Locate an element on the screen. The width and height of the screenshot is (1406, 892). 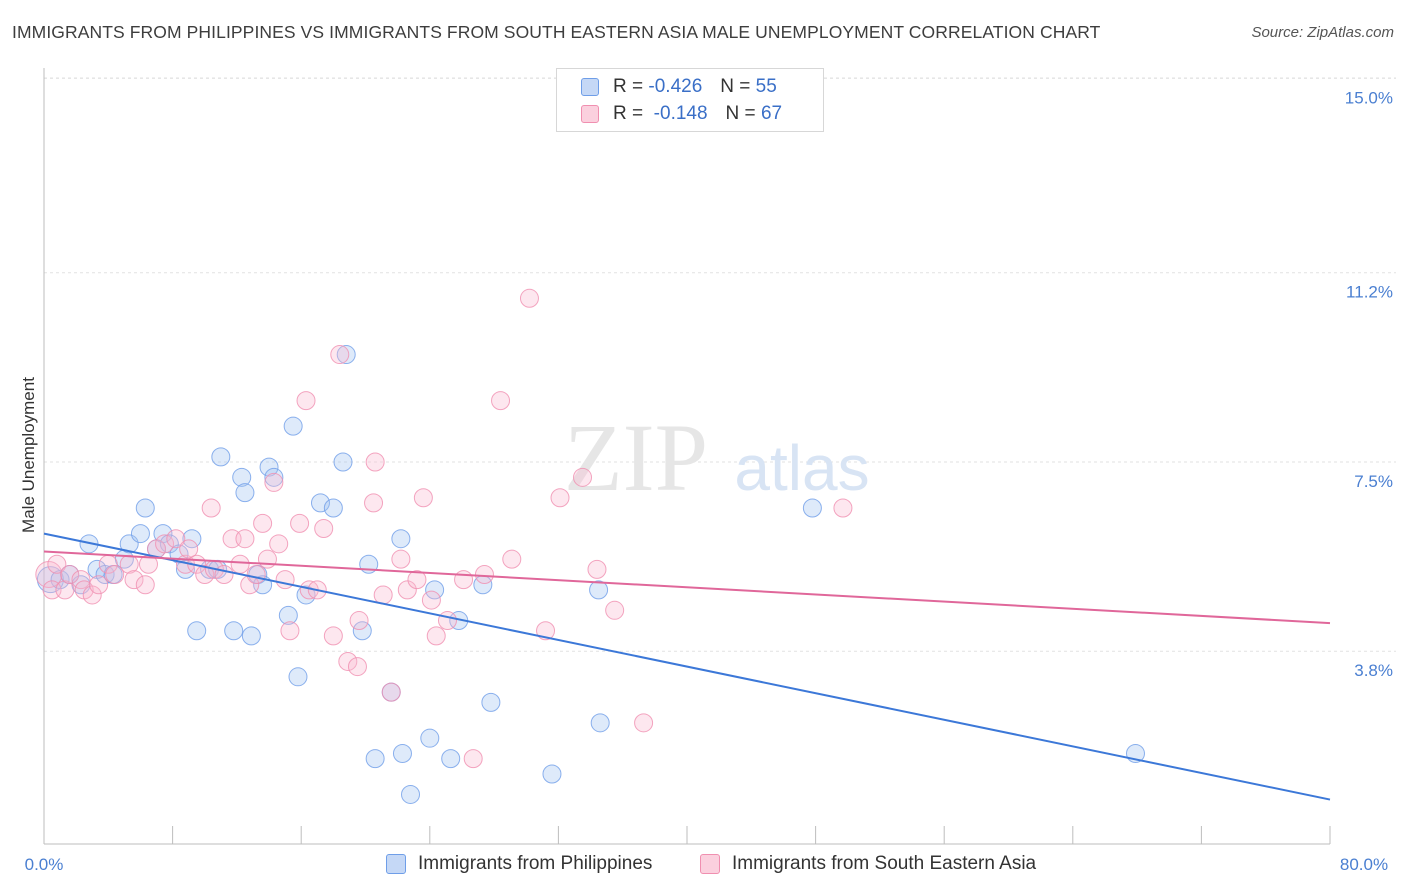
x-tick-label-min: 0.0% is located at coordinates (44, 864).